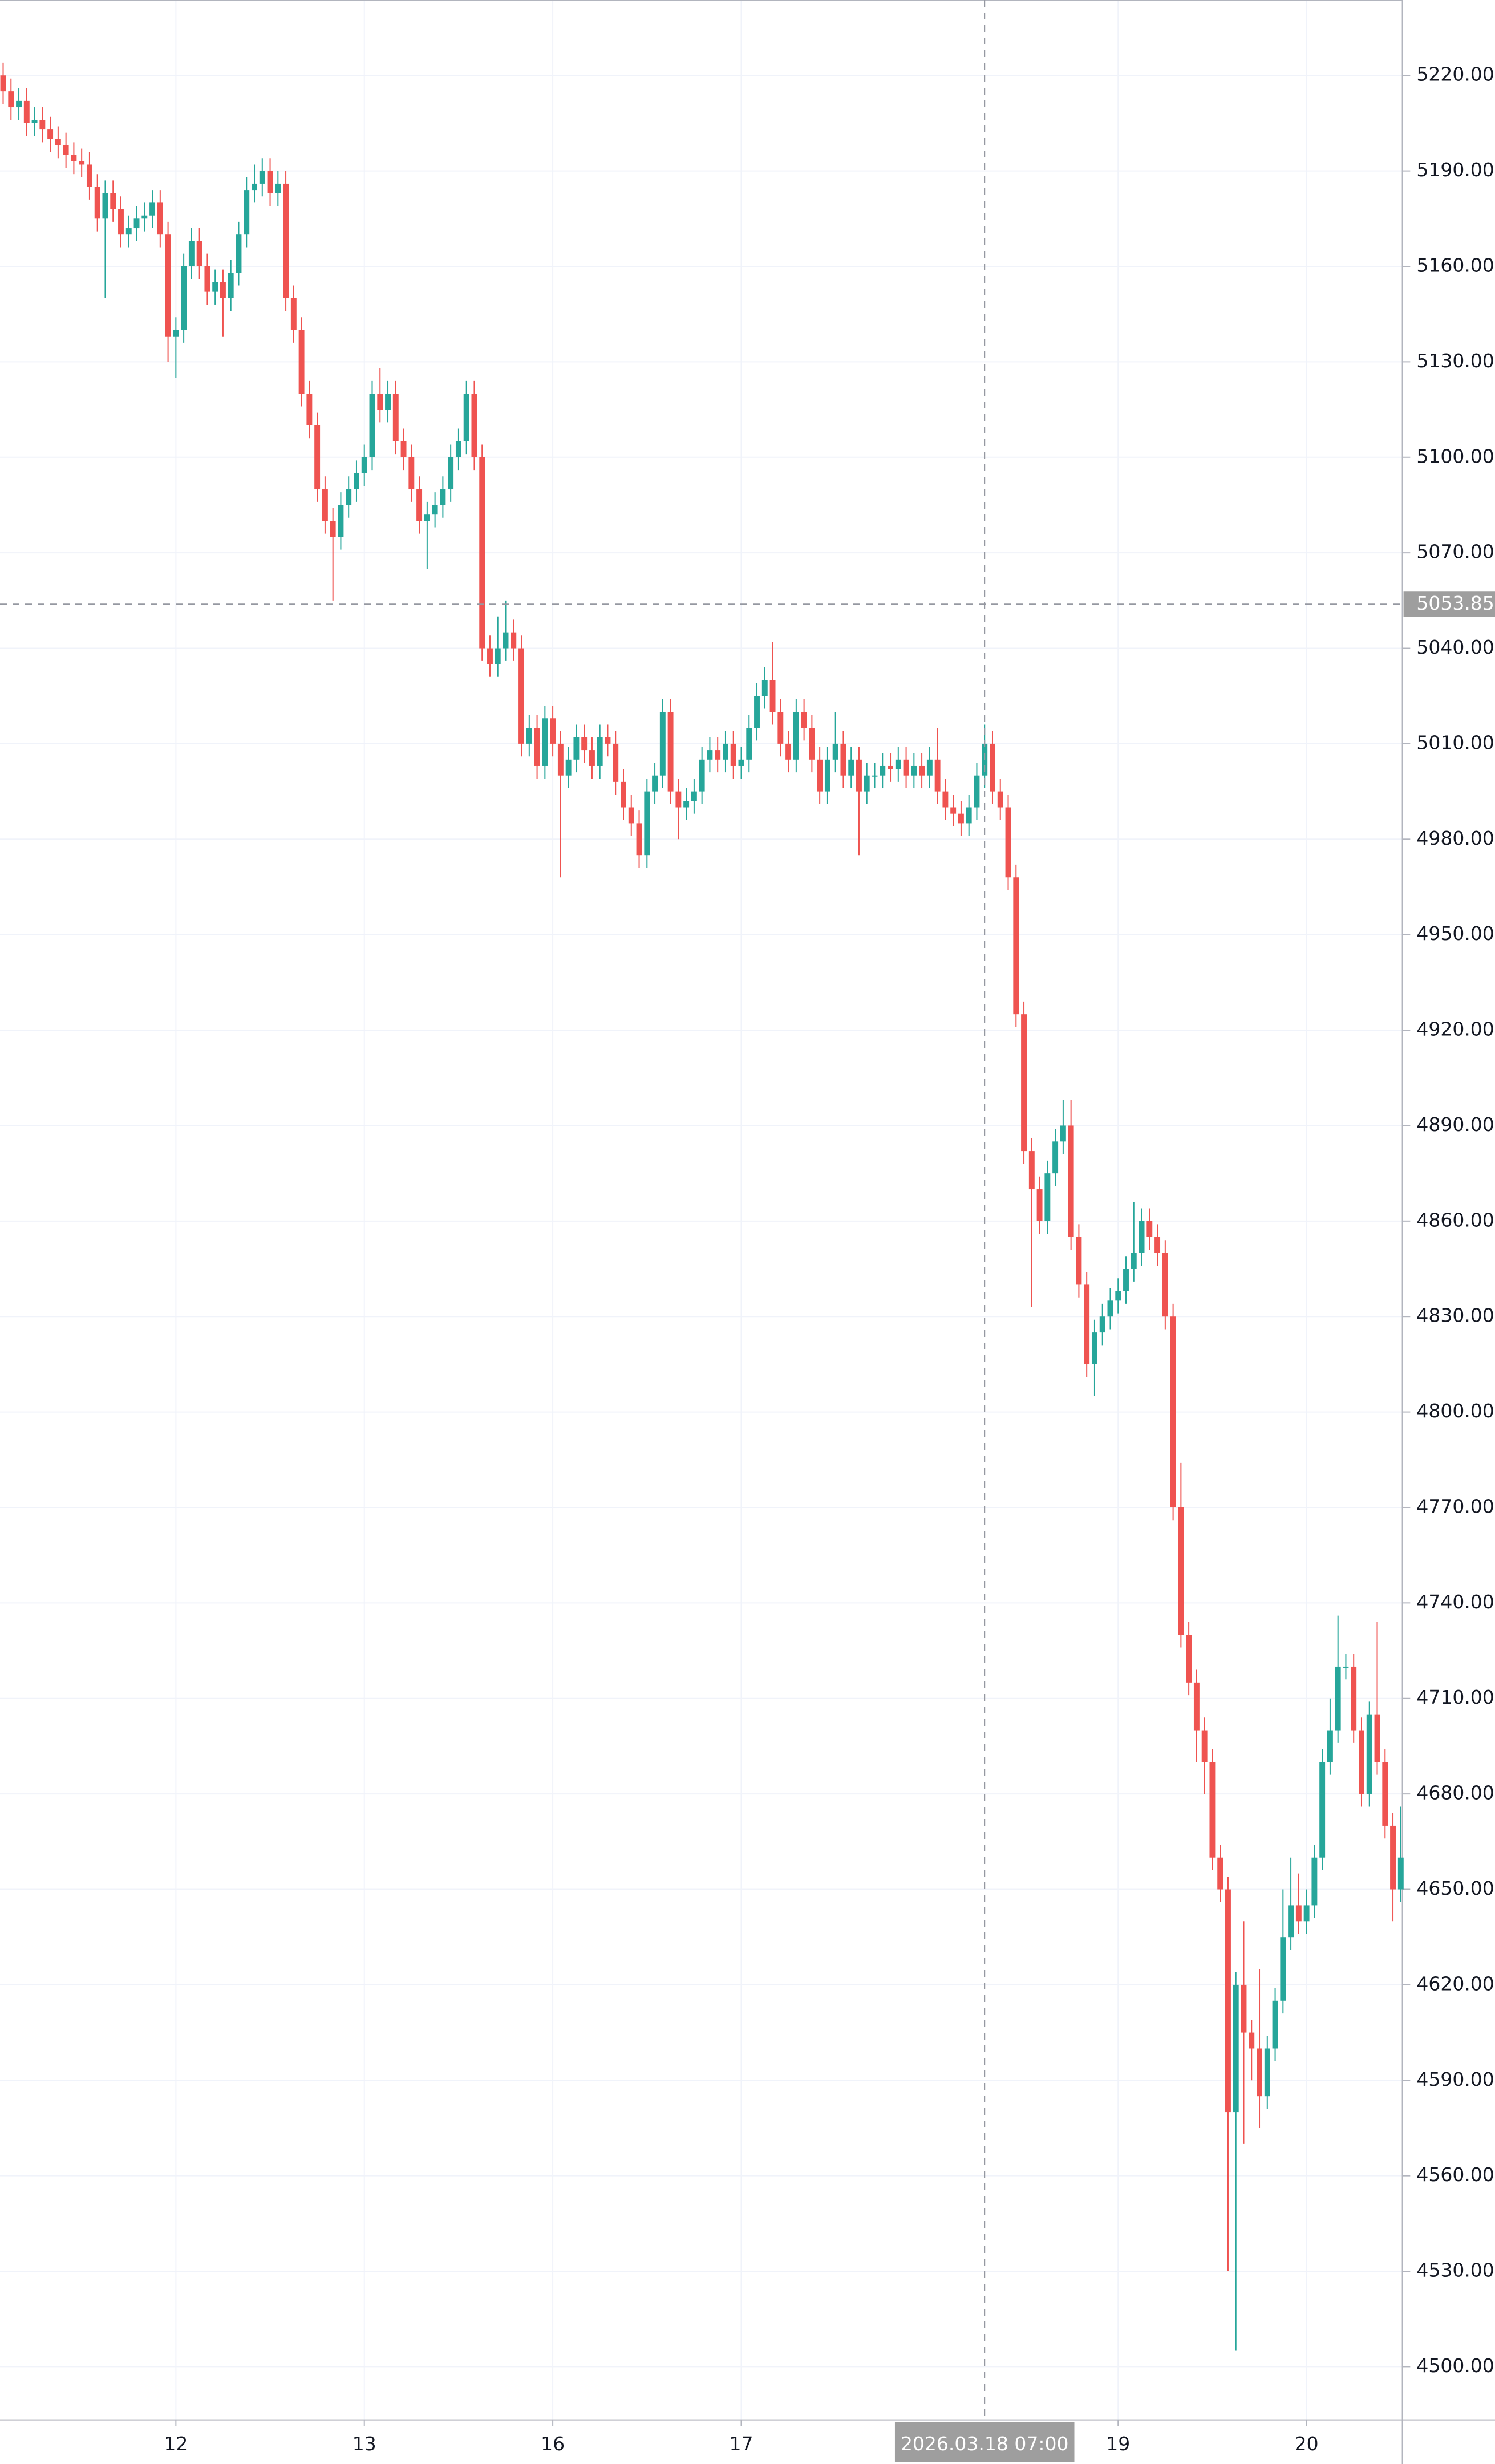  Describe the element at coordinates (1307, 2444) in the screenshot. I see `x-tick-label: 20` at that location.